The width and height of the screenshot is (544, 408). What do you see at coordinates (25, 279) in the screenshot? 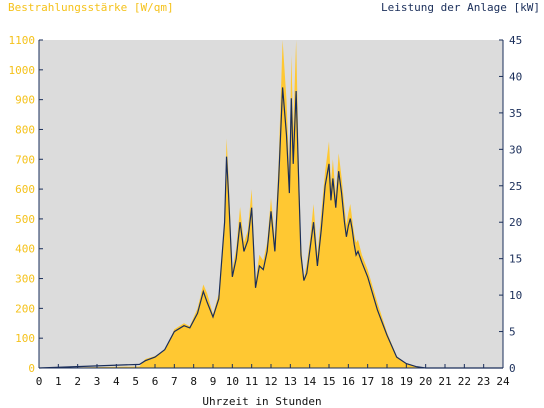
I see `left-y-tick-label: 300` at bounding box center [25, 279].